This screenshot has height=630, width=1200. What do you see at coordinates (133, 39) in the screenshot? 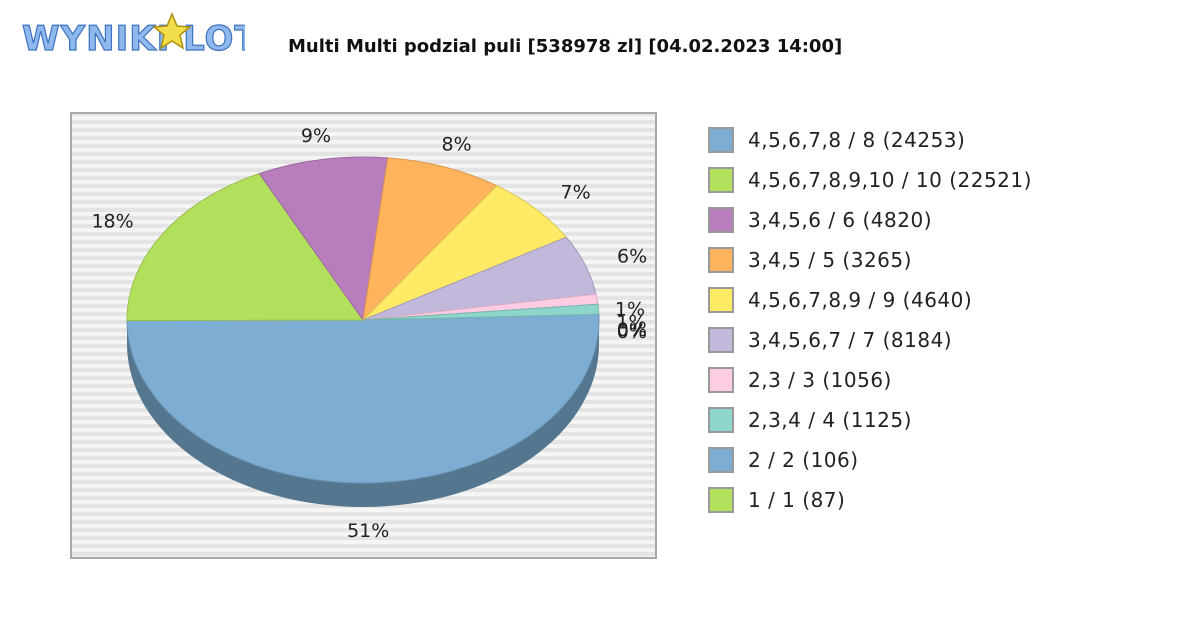
I see `logo-text: WYNIKI LOTTO` at bounding box center [133, 39].